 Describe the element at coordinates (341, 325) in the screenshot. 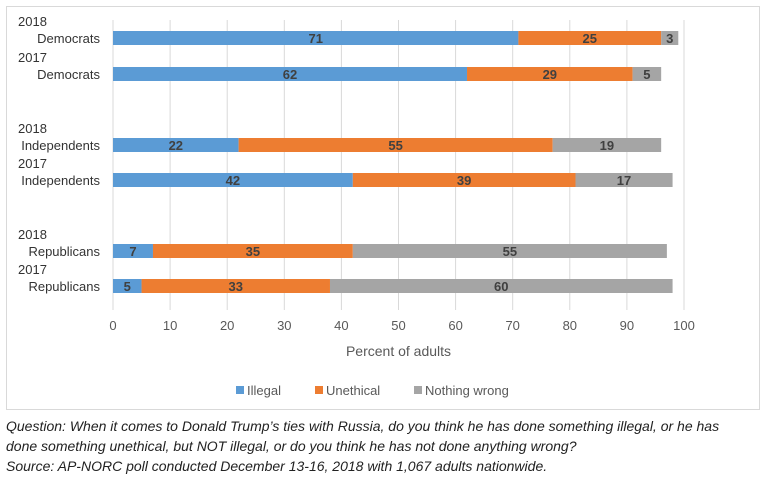

I see `x-tick-label: 40` at that location.